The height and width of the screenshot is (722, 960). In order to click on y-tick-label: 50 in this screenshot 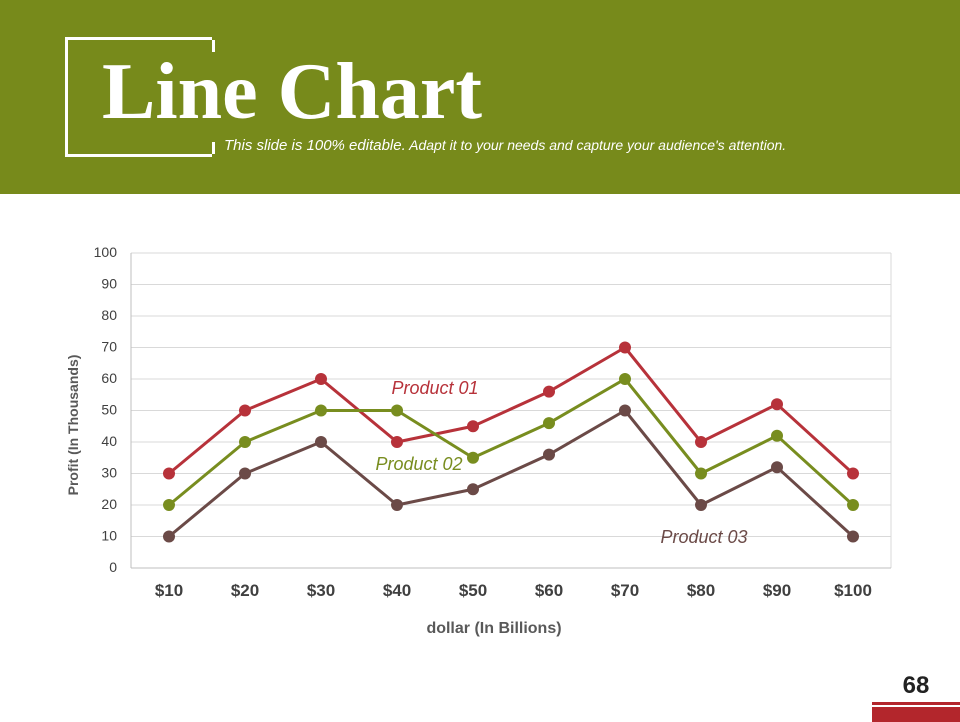, I will do `click(109, 410)`.